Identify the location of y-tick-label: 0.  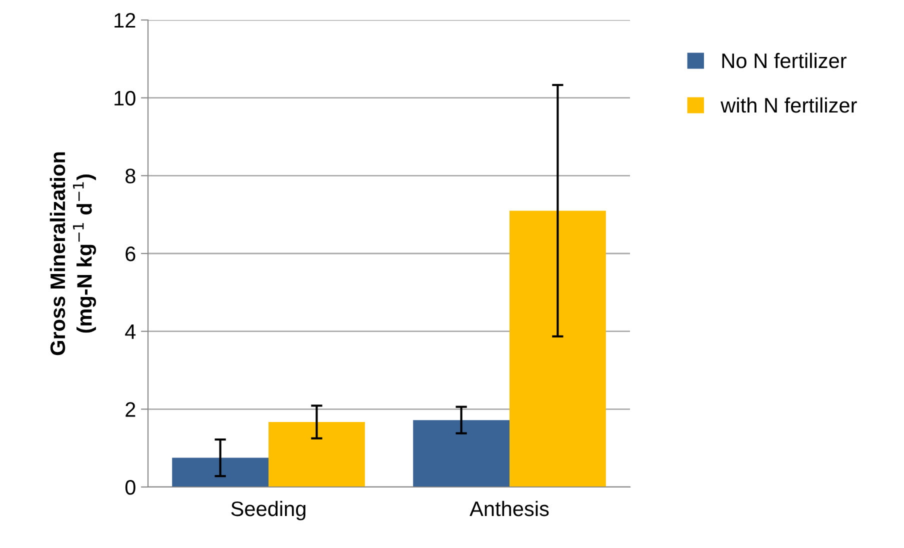
(130, 487).